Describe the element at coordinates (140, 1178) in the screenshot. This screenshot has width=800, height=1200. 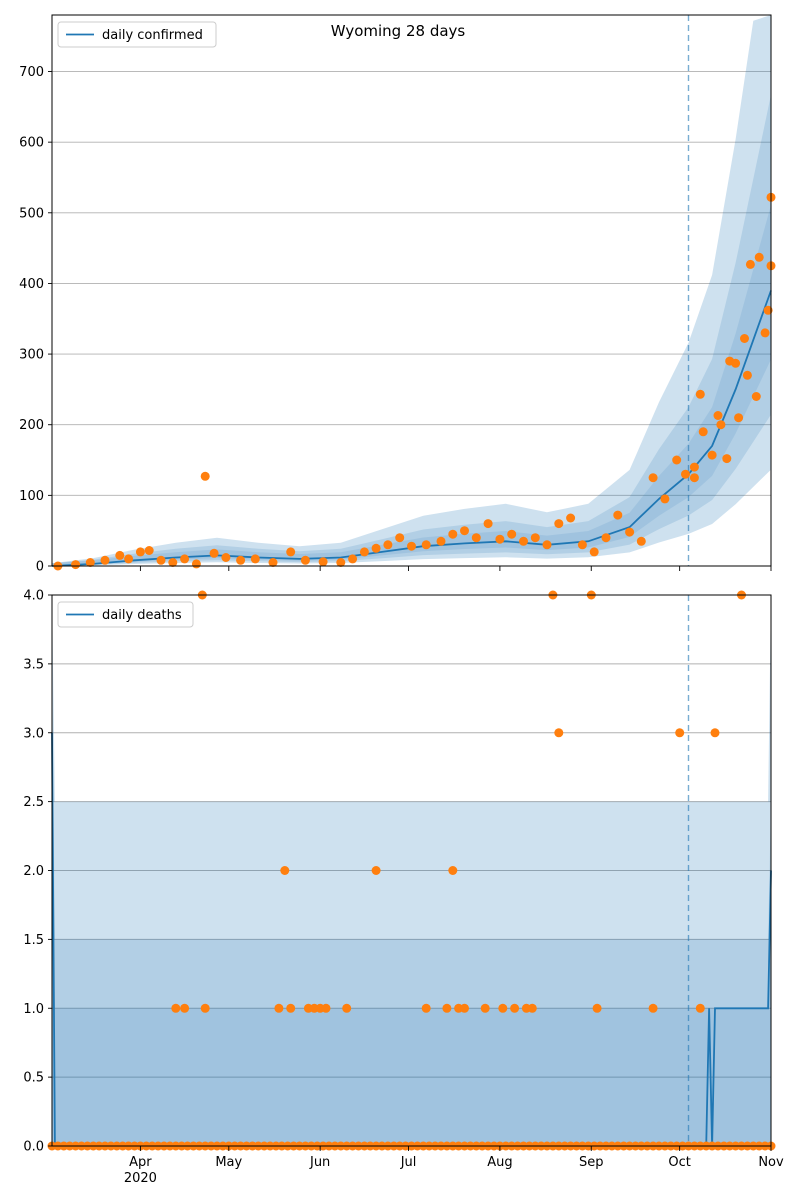
I see `x-year-label: 2020` at that location.